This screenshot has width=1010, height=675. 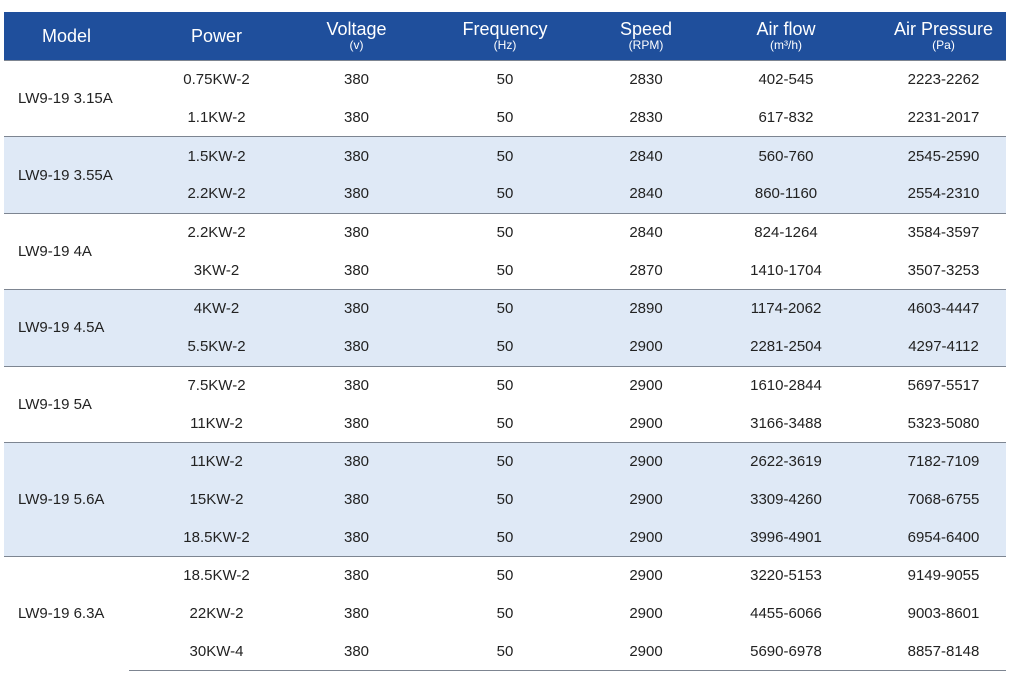 I want to click on header-air-pressure: Air Pressure (Pa), so click(x=943, y=36).